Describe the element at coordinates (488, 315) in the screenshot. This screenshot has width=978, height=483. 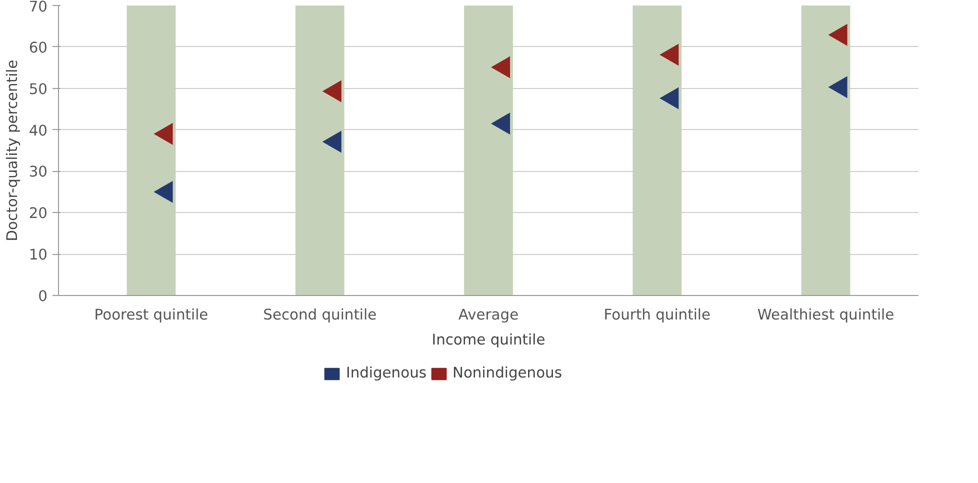
I see `x-tick-label: Average` at that location.